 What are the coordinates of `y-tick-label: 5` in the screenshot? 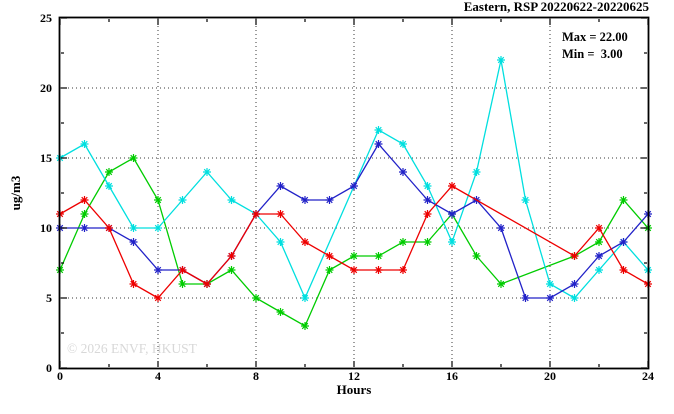 It's located at (49, 298).